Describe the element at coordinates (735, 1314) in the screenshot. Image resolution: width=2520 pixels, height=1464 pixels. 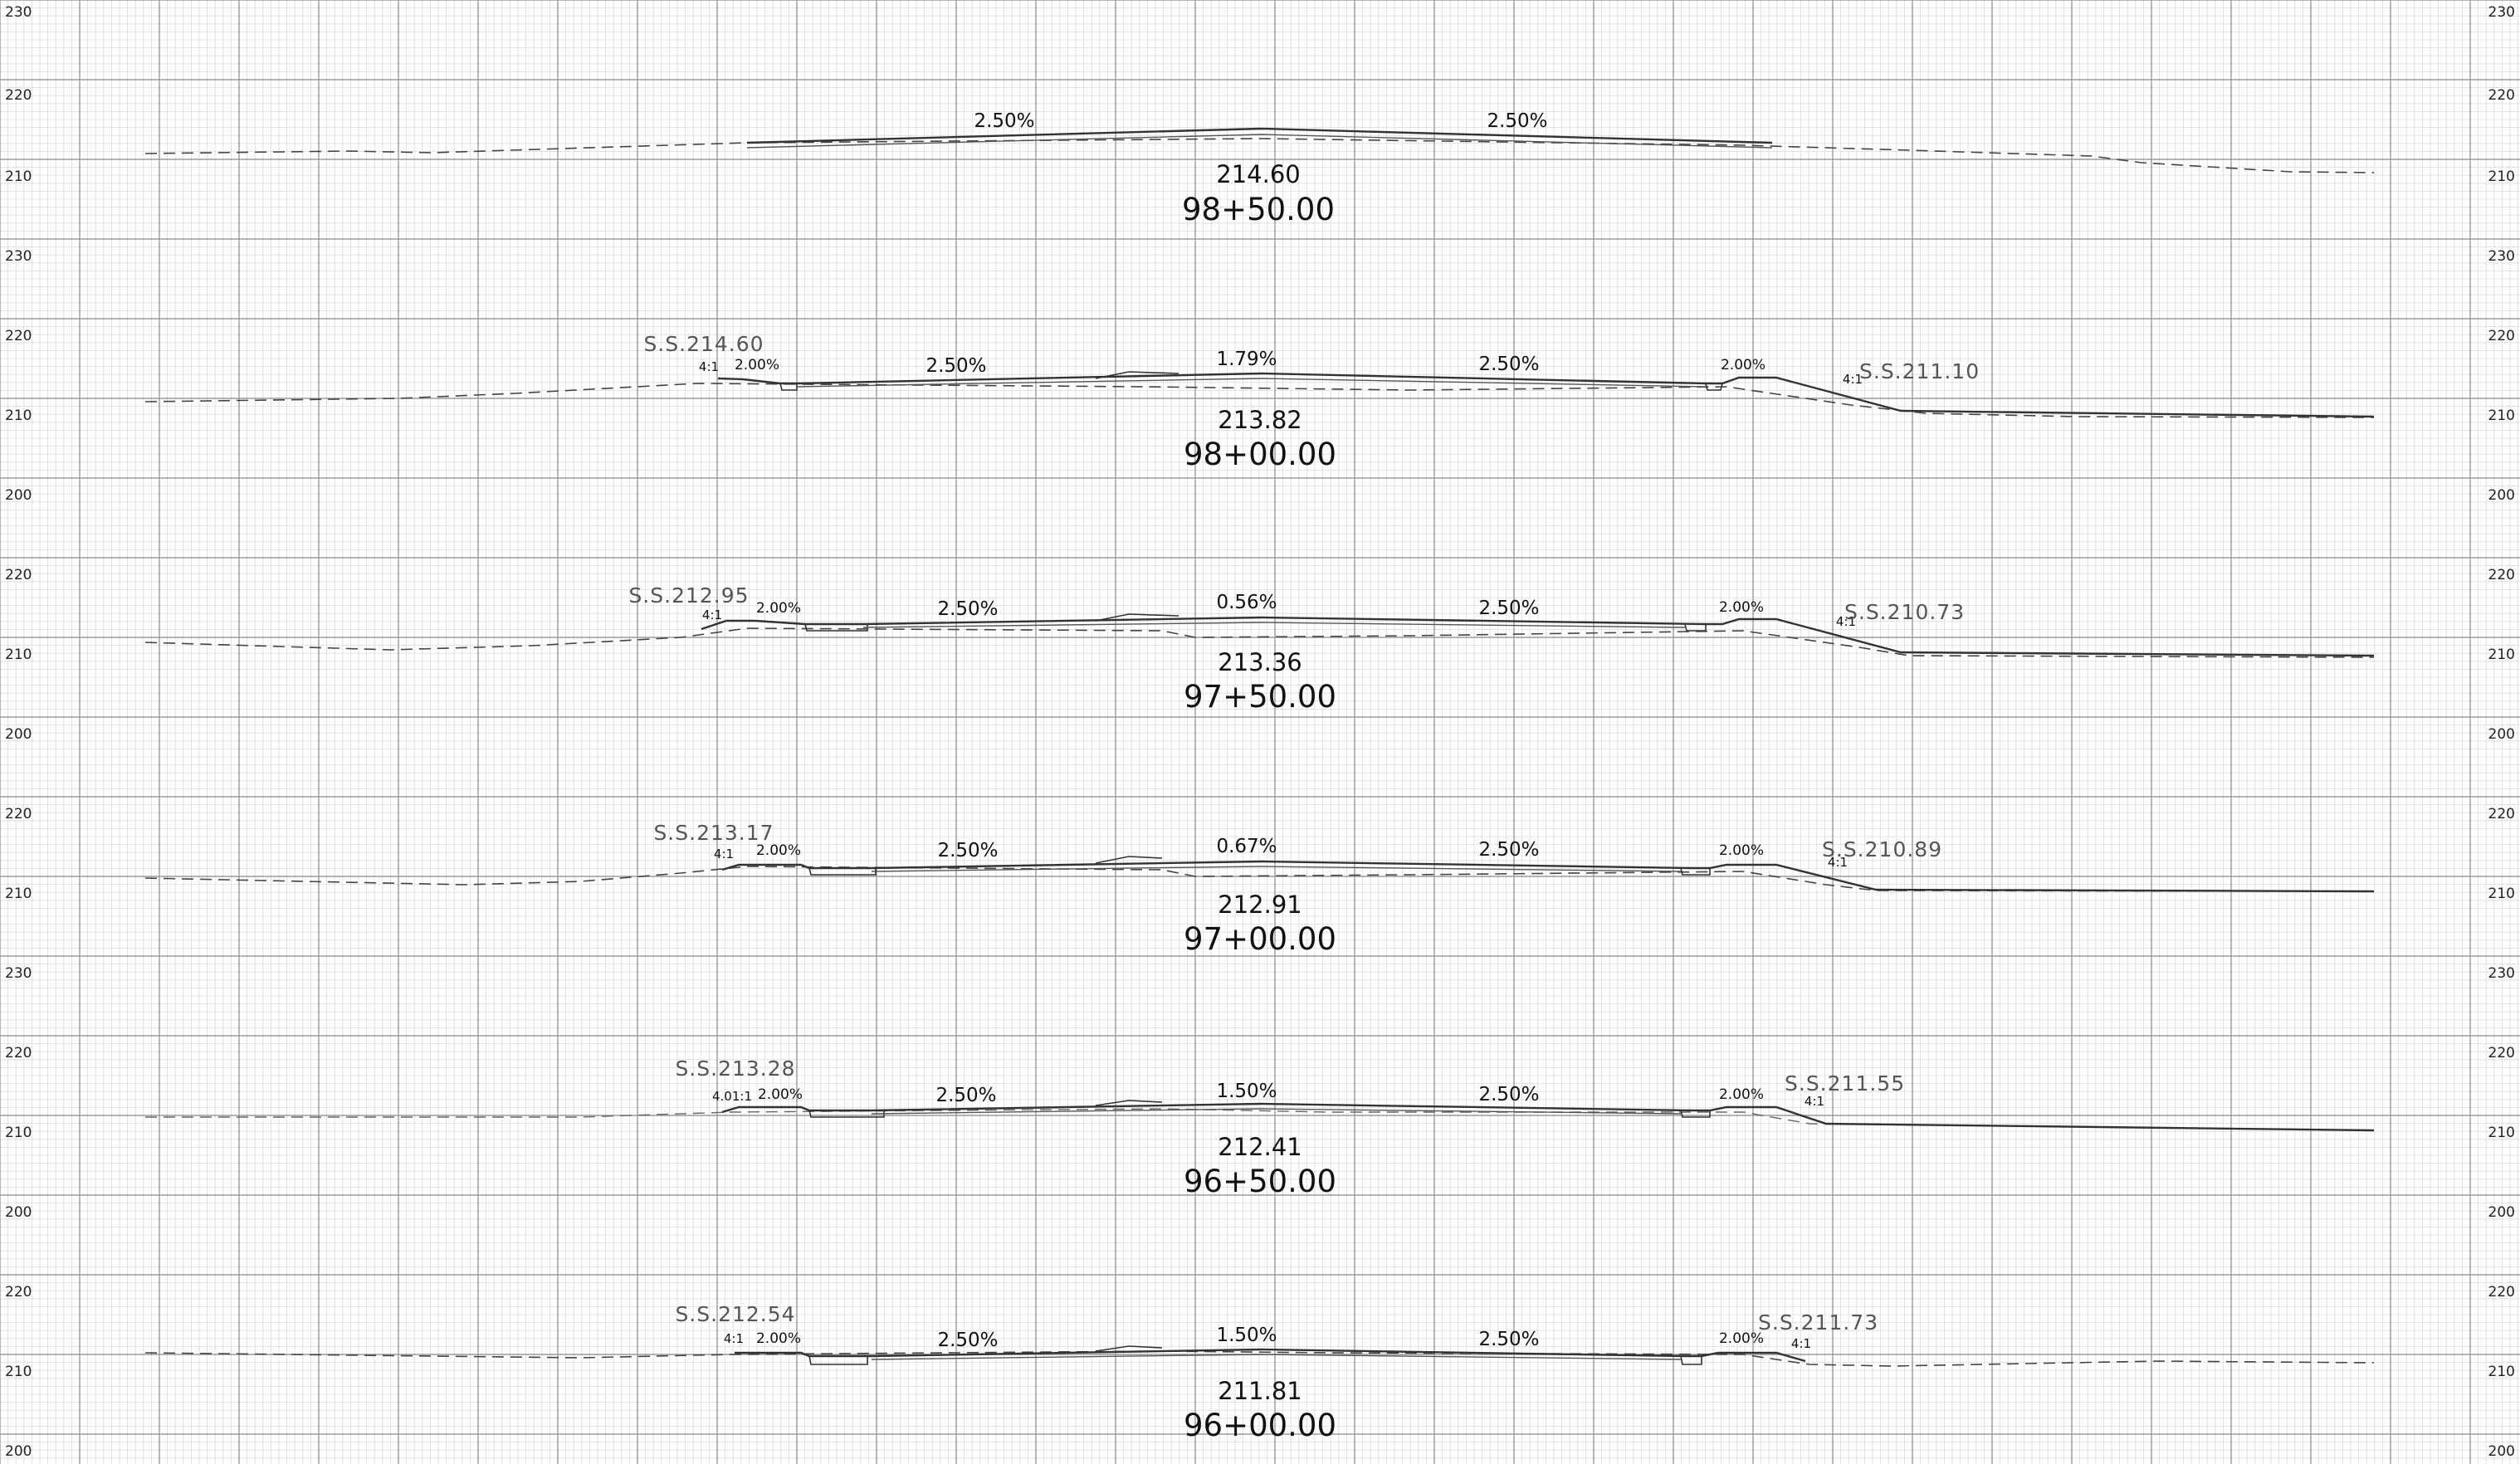
I see `slope-stake-left: S.S.212.54` at that location.